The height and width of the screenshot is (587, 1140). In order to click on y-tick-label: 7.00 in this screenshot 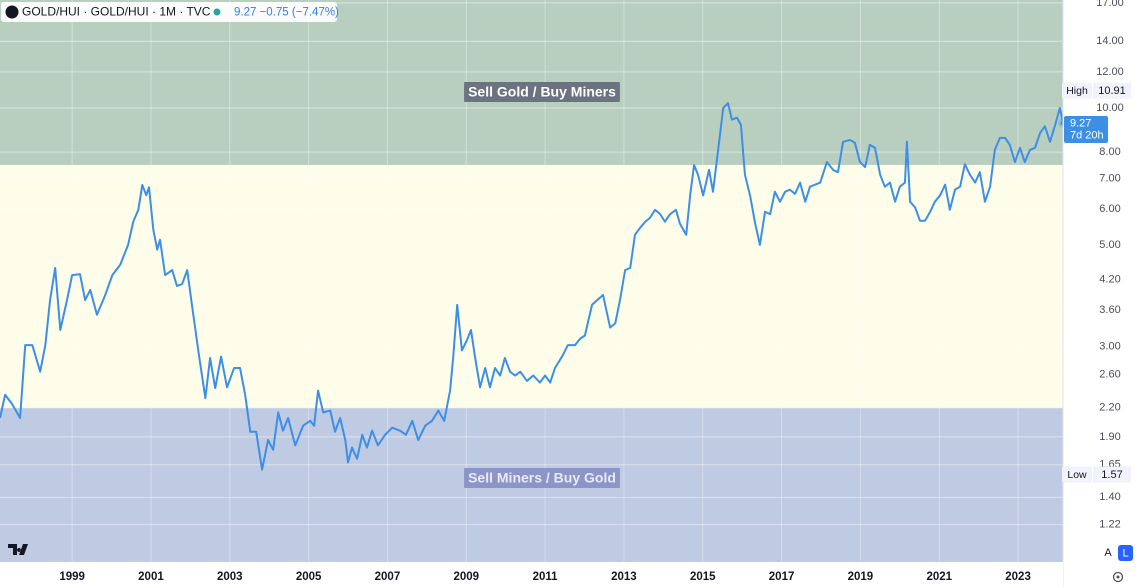, I will do `click(1109, 179)`.